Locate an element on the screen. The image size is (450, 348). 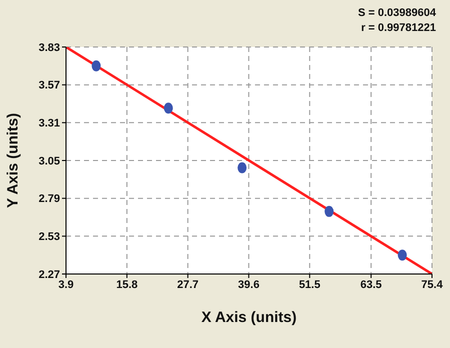
x-tick-label: 27.7 is located at coordinates (188, 284).